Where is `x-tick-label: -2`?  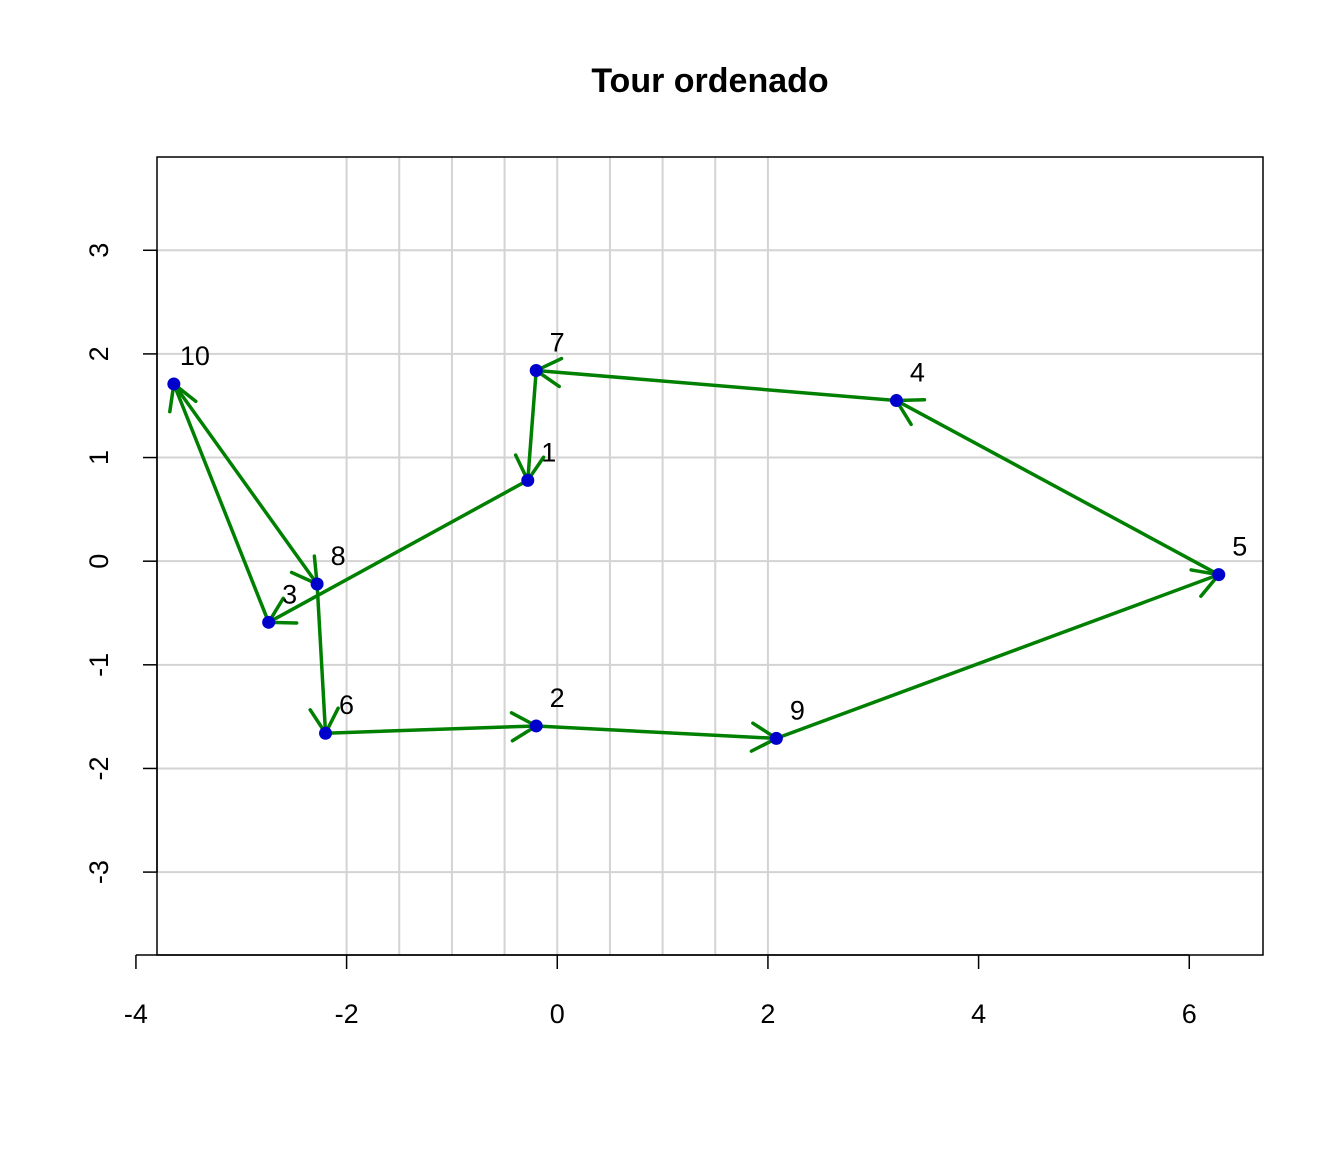
x-tick-label: -2 is located at coordinates (347, 1014).